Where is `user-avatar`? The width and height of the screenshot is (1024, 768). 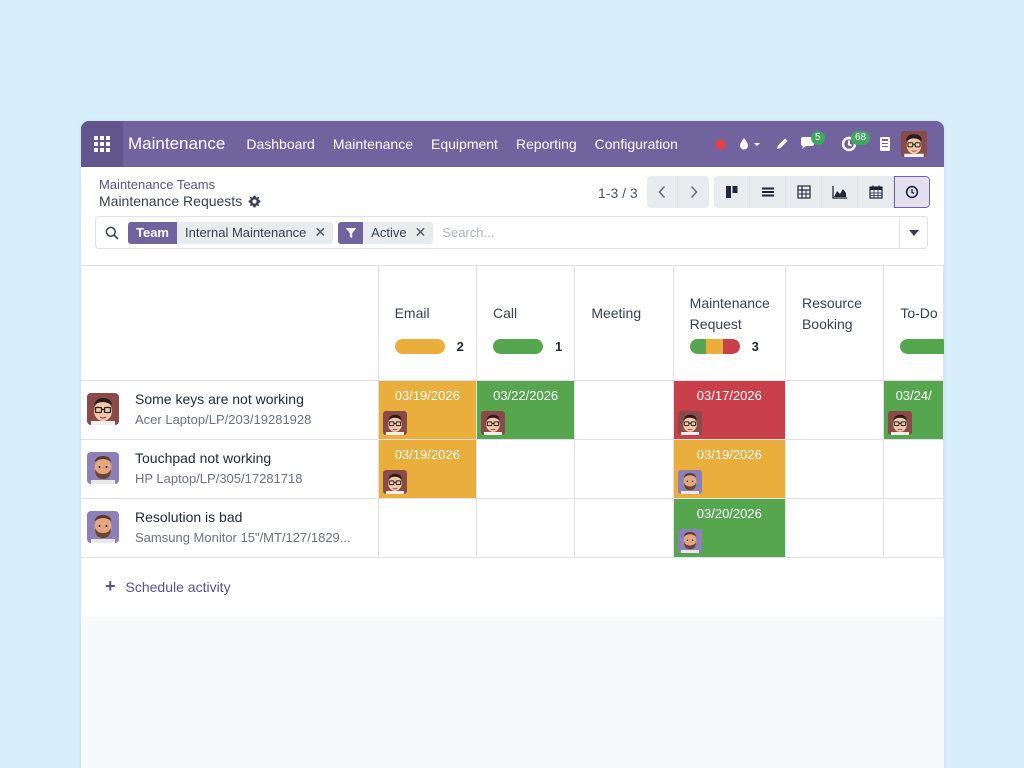
user-avatar is located at coordinates (914, 144).